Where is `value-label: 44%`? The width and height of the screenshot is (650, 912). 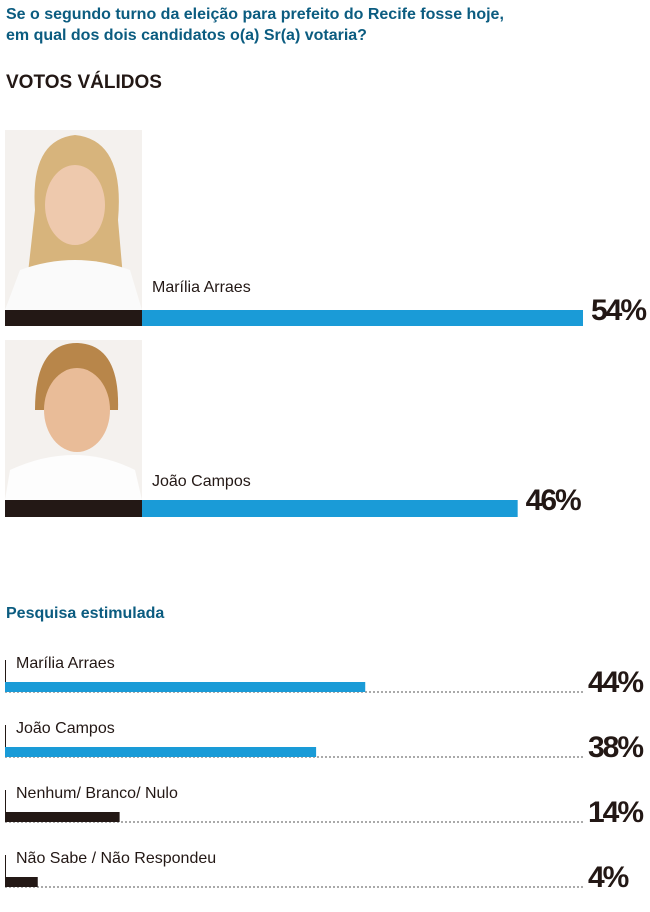 value-label: 44% is located at coordinates (615, 682).